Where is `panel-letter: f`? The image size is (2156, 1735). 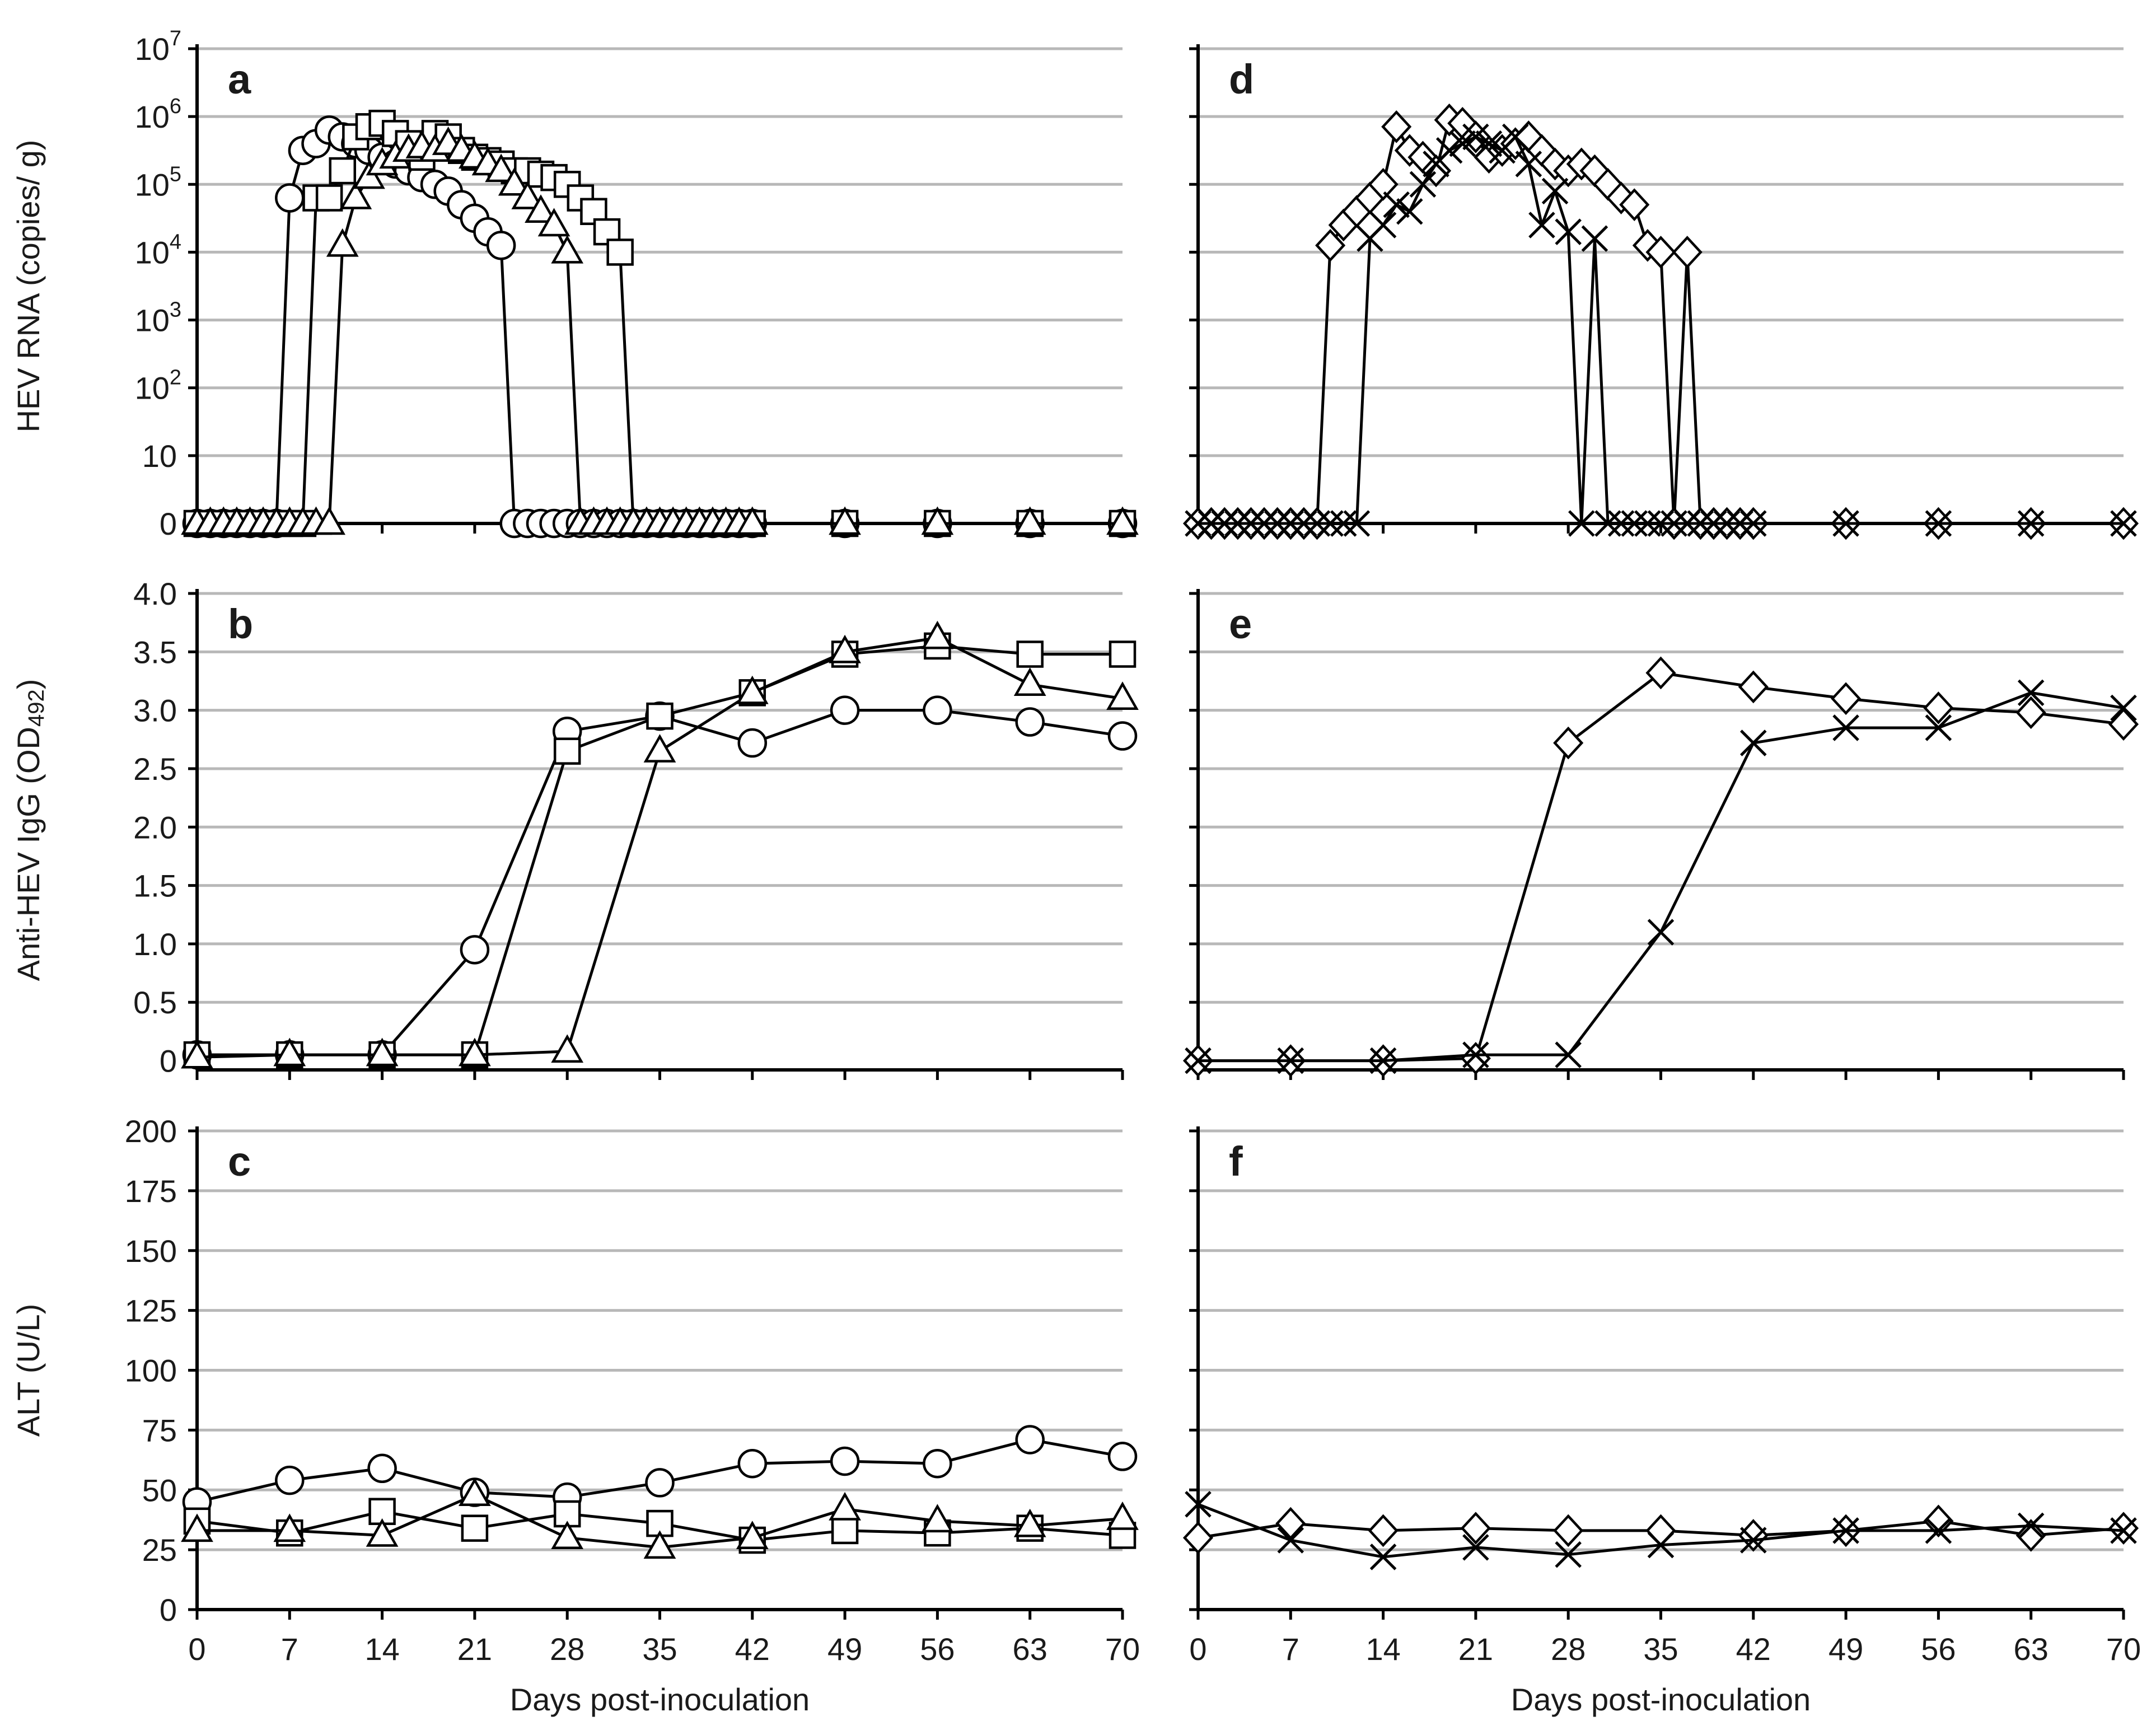
panel-letter: f is located at coordinates (1236, 1161).